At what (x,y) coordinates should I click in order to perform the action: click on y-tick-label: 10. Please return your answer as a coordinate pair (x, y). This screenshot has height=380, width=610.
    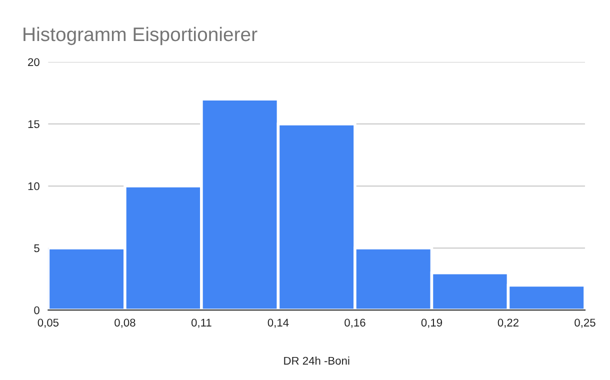
    Looking at the image, I should click on (34, 186).